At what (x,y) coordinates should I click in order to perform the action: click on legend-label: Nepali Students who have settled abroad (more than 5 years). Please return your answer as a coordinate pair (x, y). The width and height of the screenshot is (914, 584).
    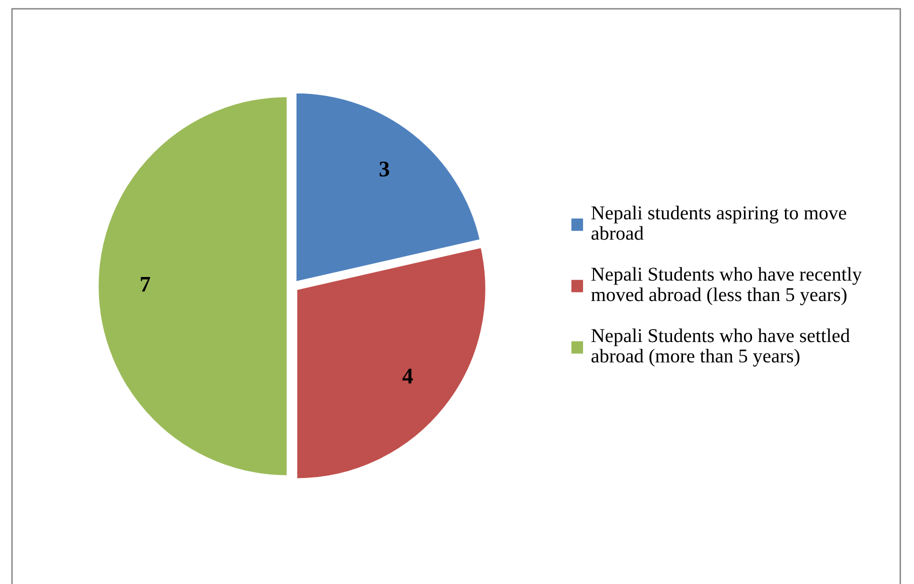
    Looking at the image, I should click on (720, 347).